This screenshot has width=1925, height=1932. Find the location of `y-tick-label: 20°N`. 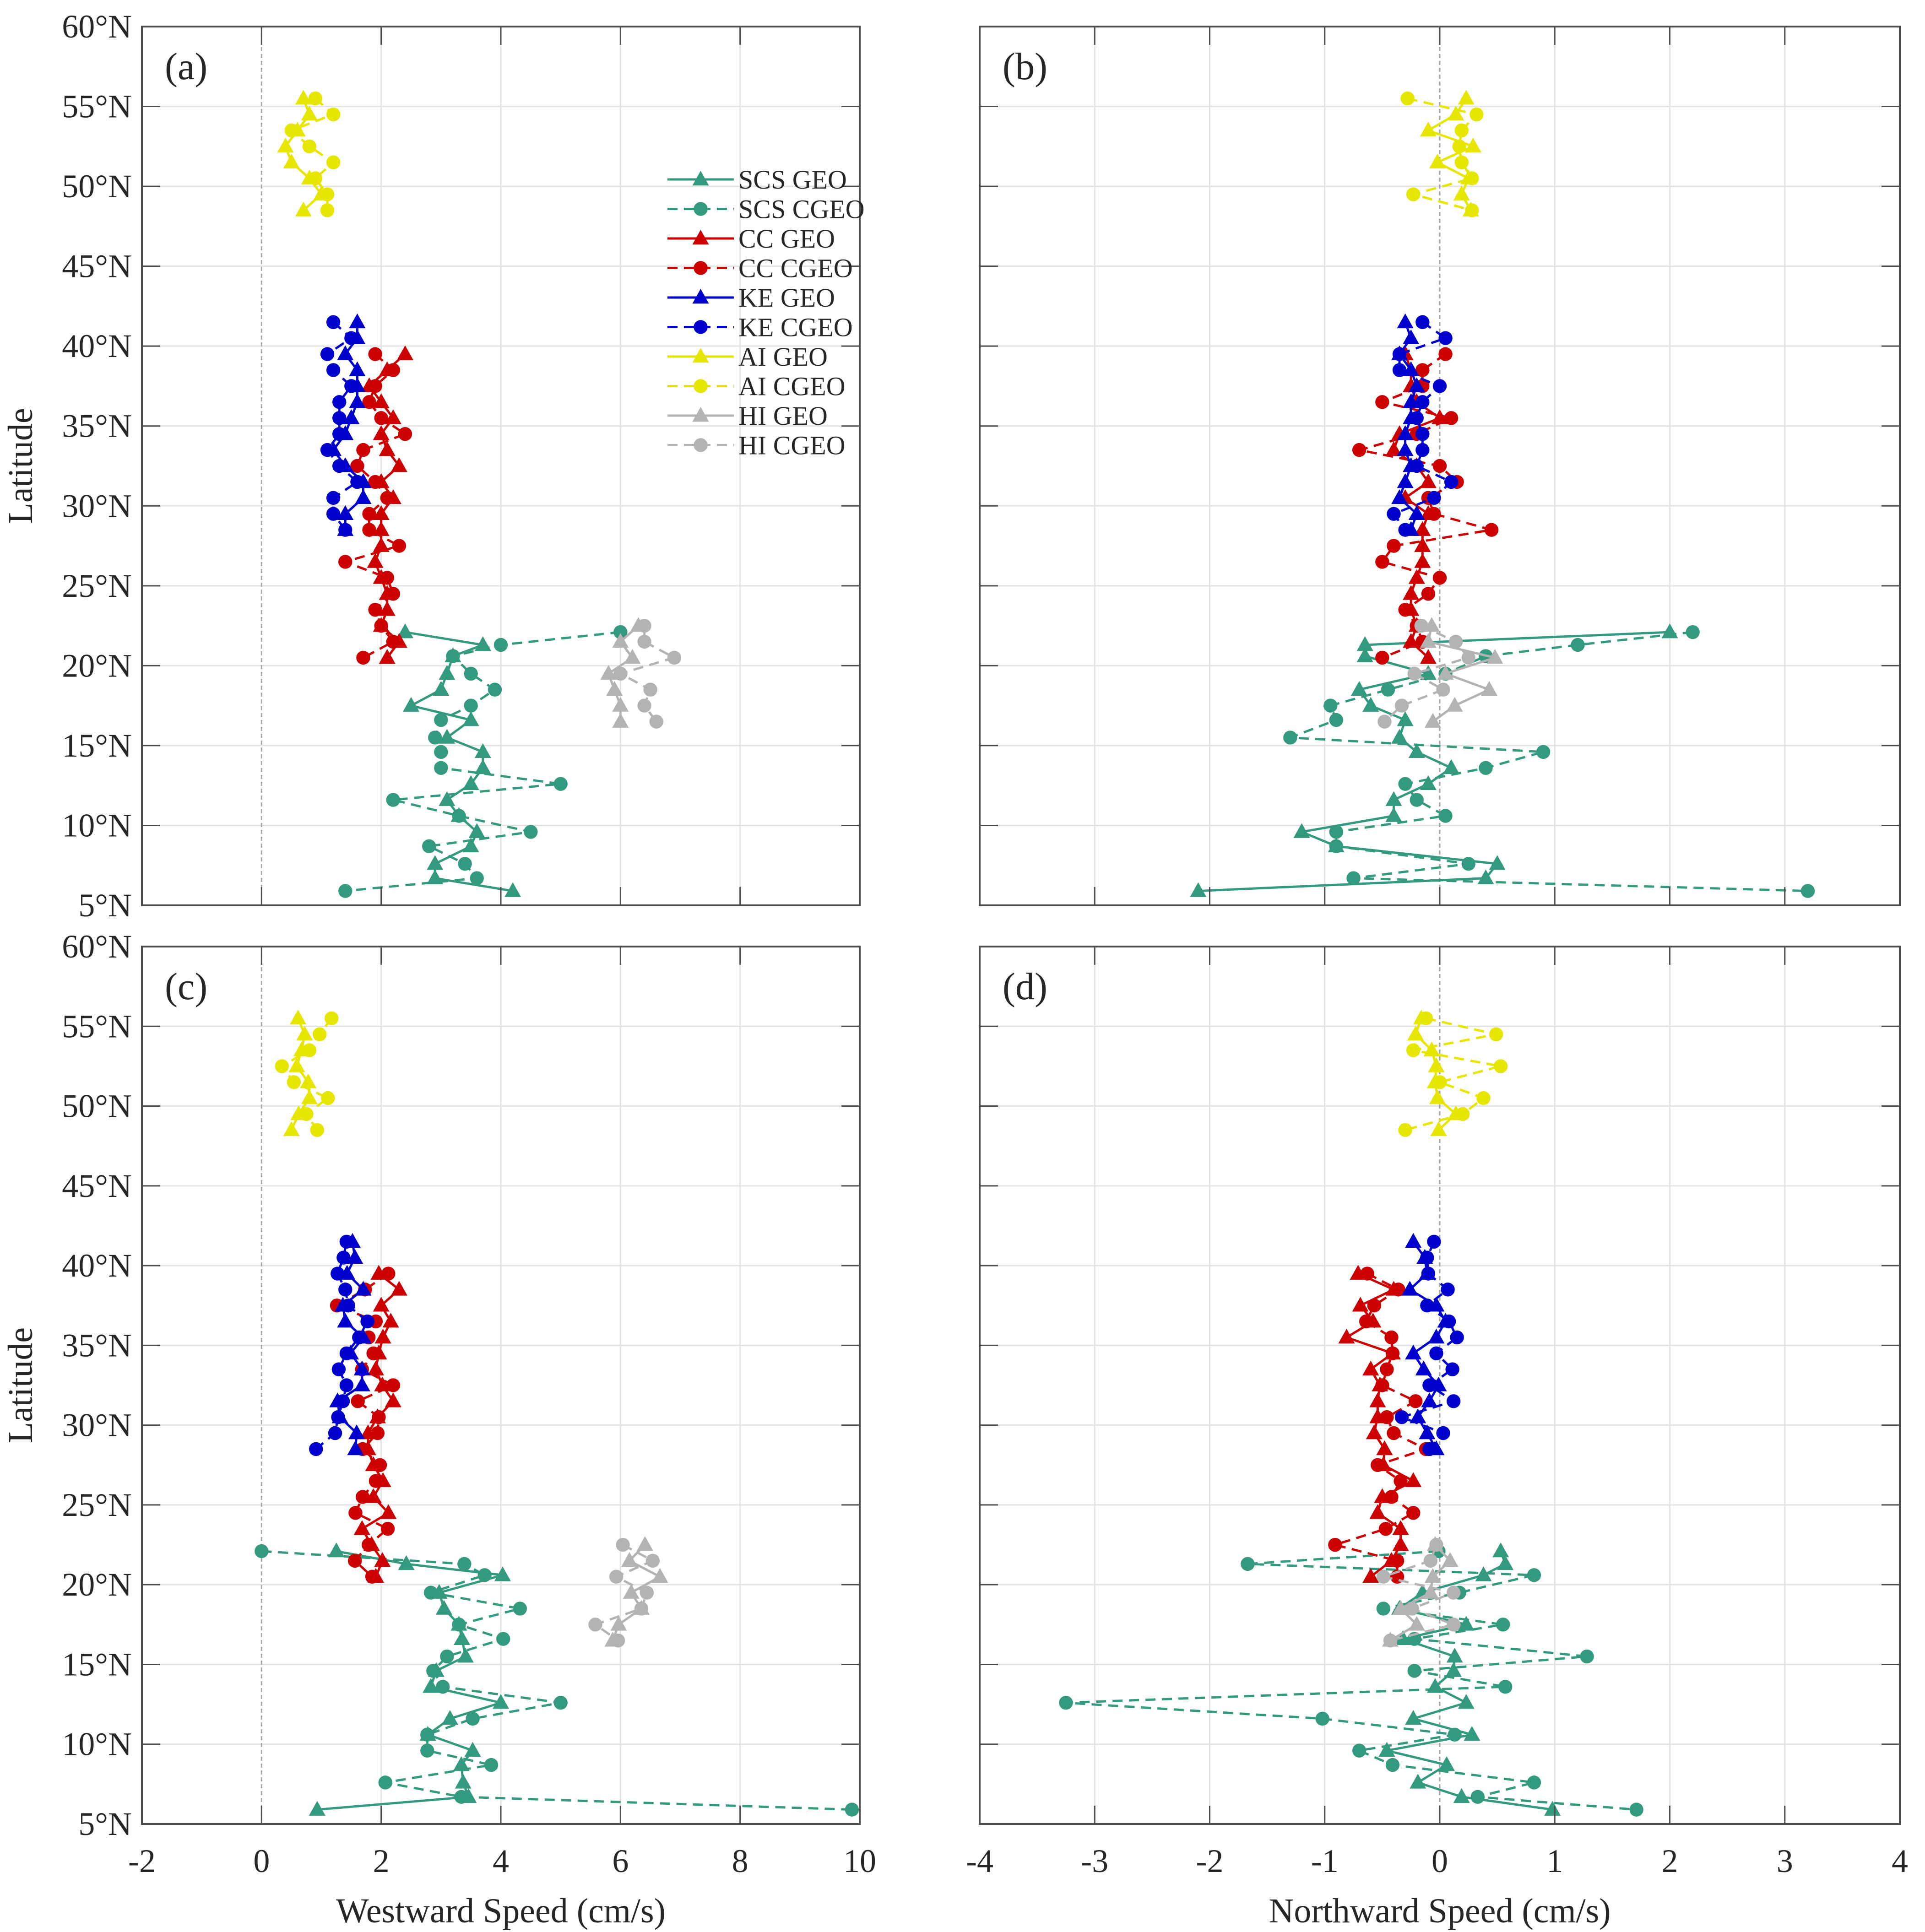

y-tick-label: 20°N is located at coordinates (97, 1585).